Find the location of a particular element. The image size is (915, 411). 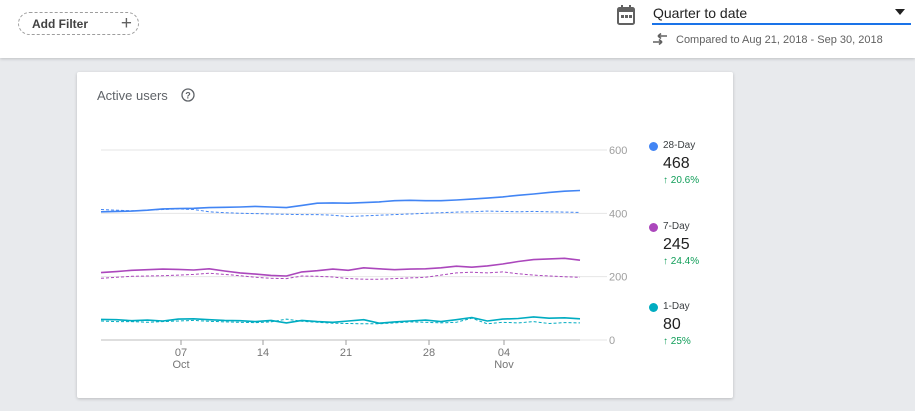

add-filter-label: Add Filter is located at coordinates (60, 24).